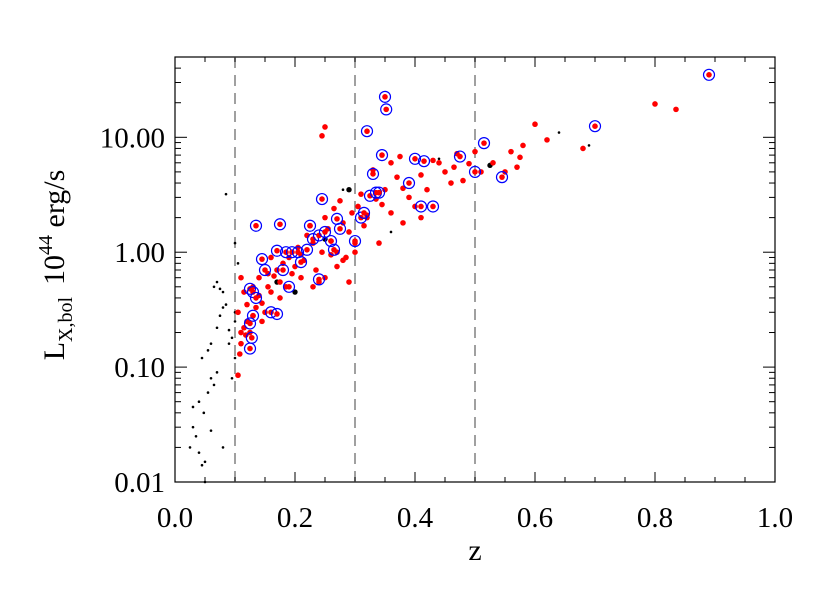  Describe the element at coordinates (474, 550) in the screenshot. I see `x-axis-title: z` at that location.